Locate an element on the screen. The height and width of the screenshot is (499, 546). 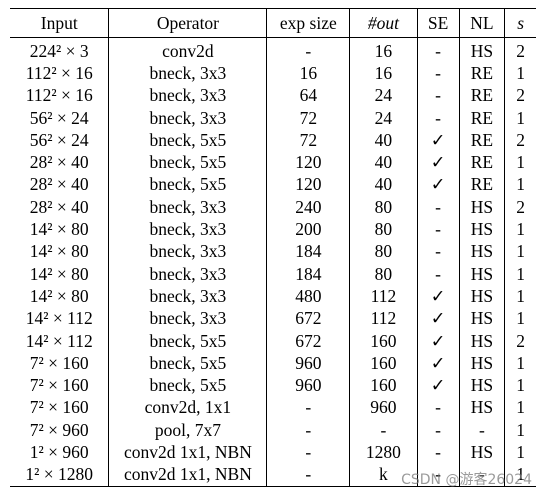
cell-exp-size: 960 is located at coordinates (308, 363).